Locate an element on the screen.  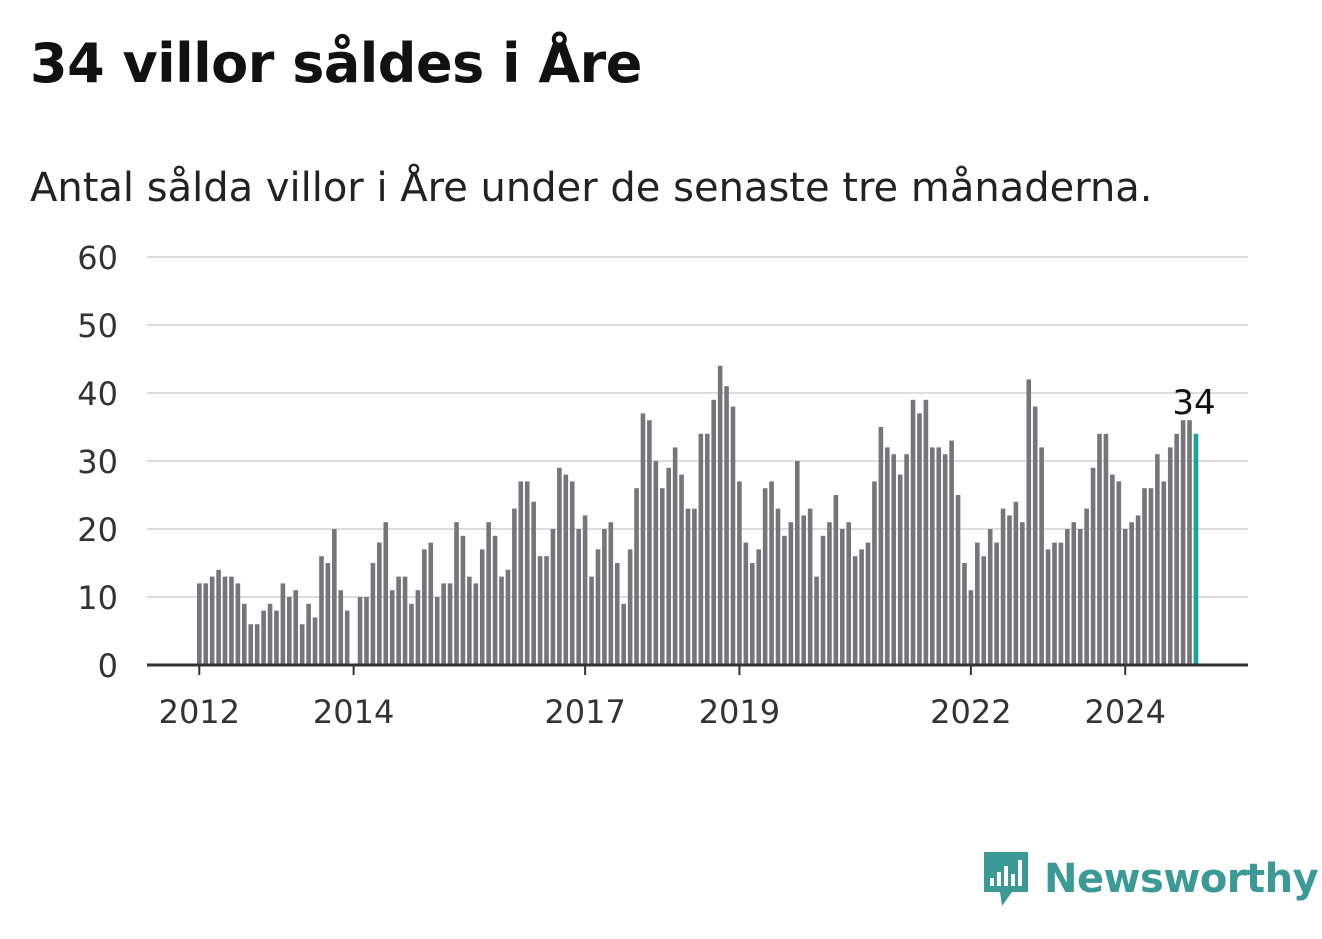
x-tick-label: 2012 is located at coordinates (199, 712).